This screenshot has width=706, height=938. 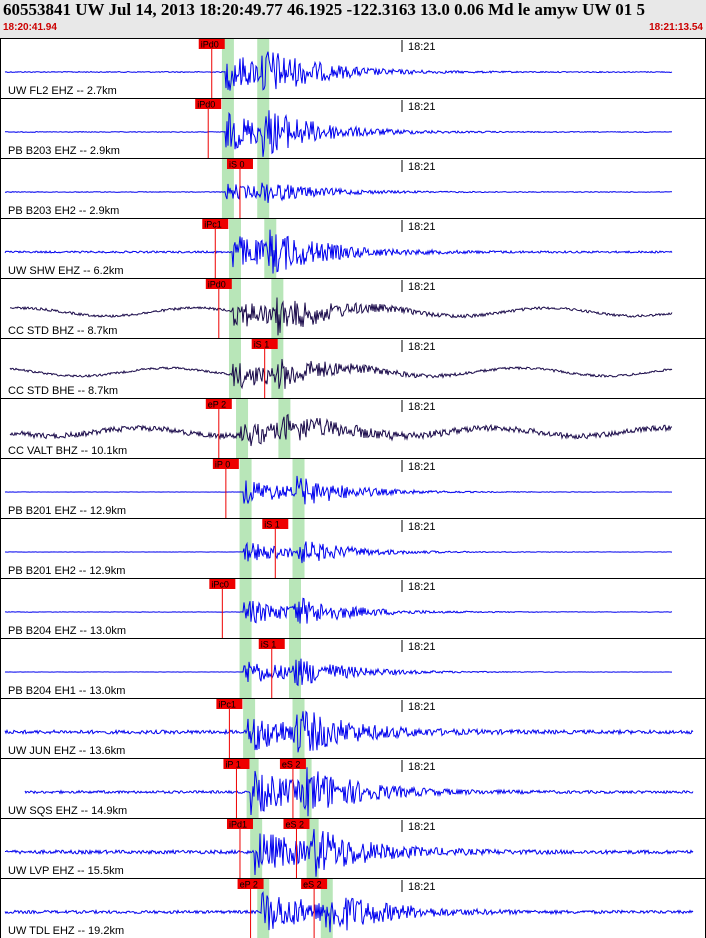 I want to click on pick-label: iPc0, so click(x=220, y=585).